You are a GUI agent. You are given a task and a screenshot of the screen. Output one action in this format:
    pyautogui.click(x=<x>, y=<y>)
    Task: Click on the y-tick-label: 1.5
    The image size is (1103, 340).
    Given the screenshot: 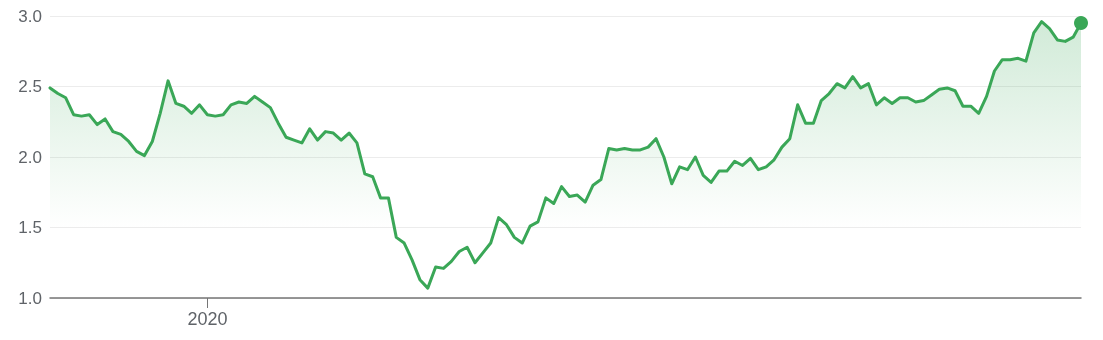 What is the action you would take?
    pyautogui.click(x=30, y=227)
    